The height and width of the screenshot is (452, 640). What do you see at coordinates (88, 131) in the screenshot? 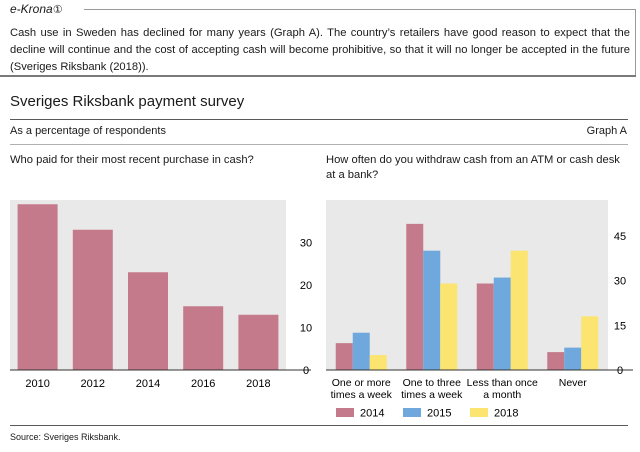
I see `figure-subtitle: As a percentage of respondents` at bounding box center [88, 131].